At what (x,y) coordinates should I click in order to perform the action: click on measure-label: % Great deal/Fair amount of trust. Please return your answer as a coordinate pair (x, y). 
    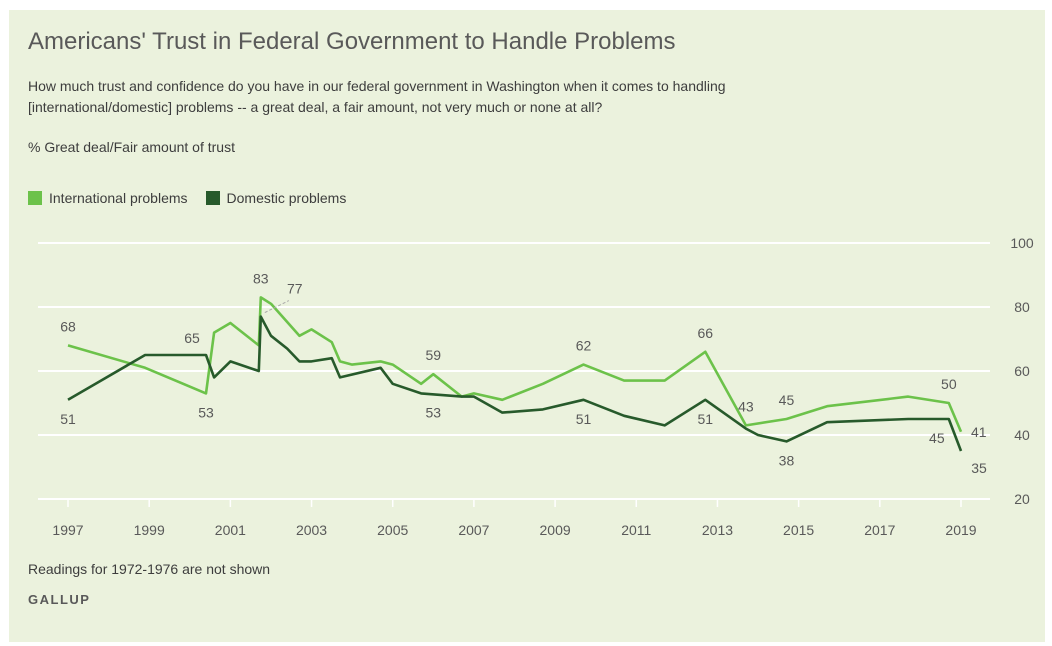
    Looking at the image, I should click on (131, 147).